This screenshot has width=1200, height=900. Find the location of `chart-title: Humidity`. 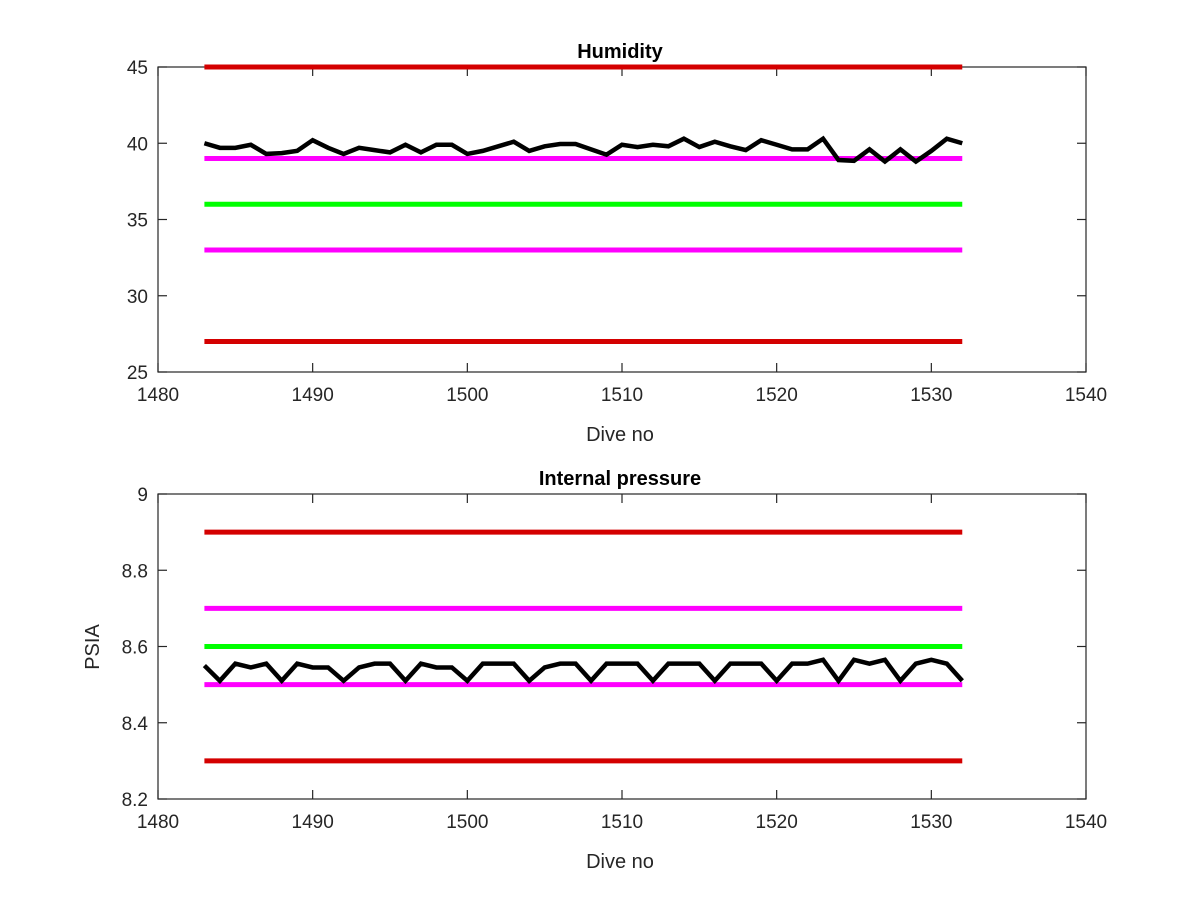

chart-title: Humidity is located at coordinates (620, 52).